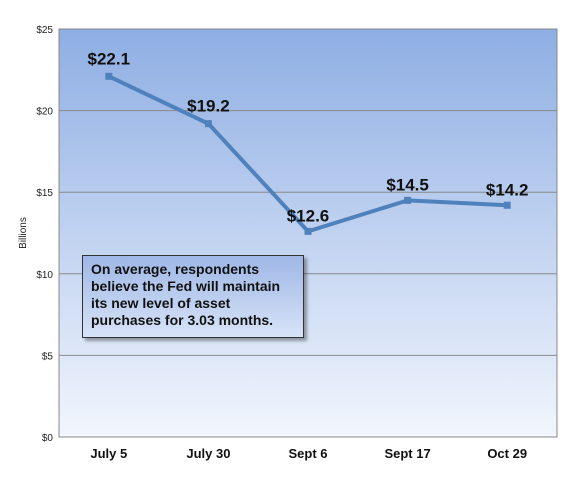 This screenshot has width=588, height=495. I want to click on y-tick-label: $10, so click(44, 275).